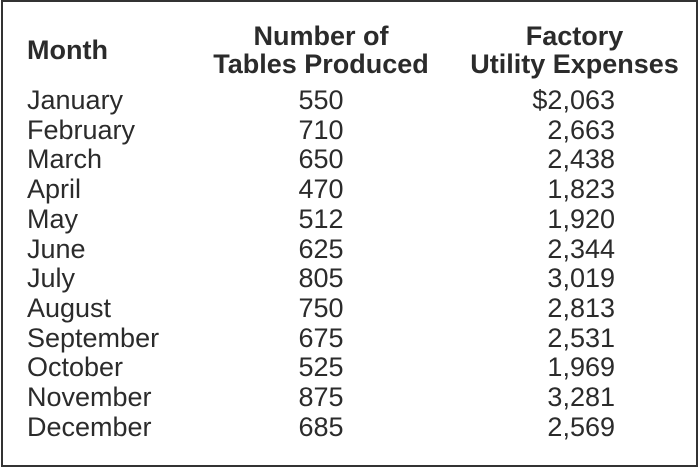 The image size is (700, 472). I want to click on produced-cell: 750, so click(321, 307).